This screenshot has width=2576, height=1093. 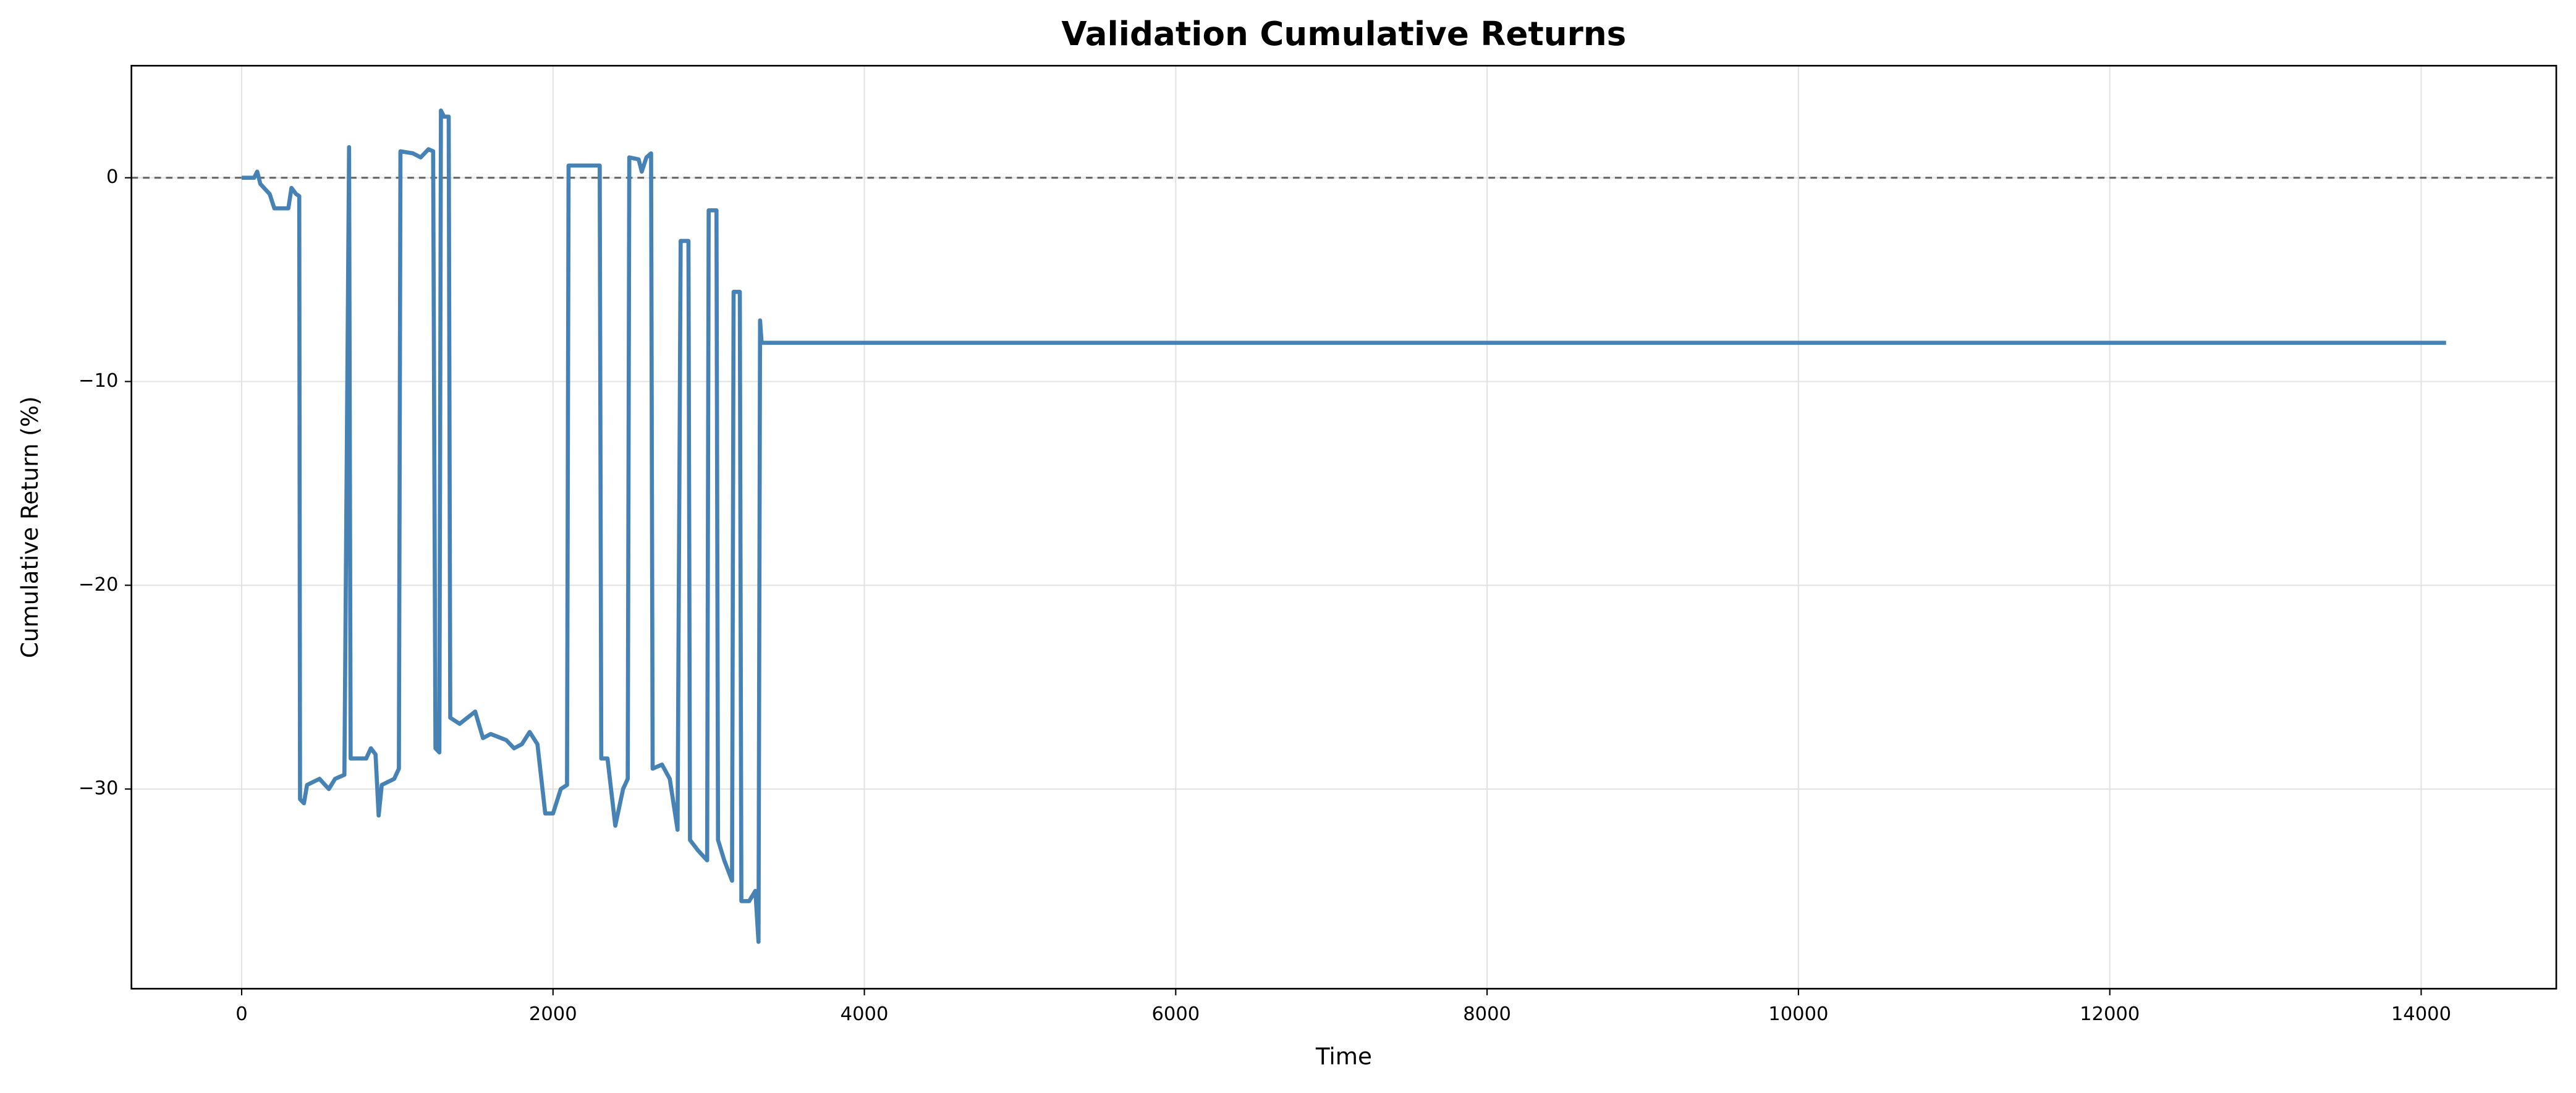 What do you see at coordinates (1343, 34) in the screenshot?
I see `chart-title: Validation Cumulative Returns` at bounding box center [1343, 34].